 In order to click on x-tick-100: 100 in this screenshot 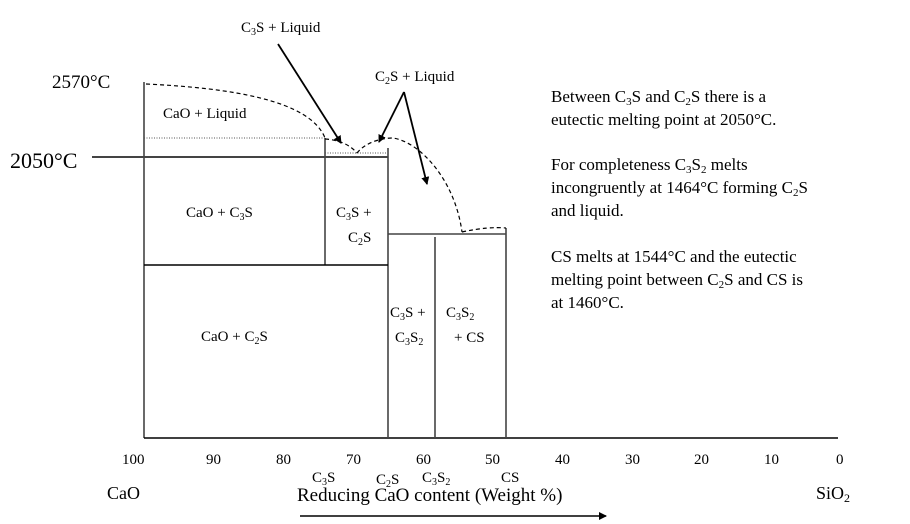, I will do `click(133, 460)`.